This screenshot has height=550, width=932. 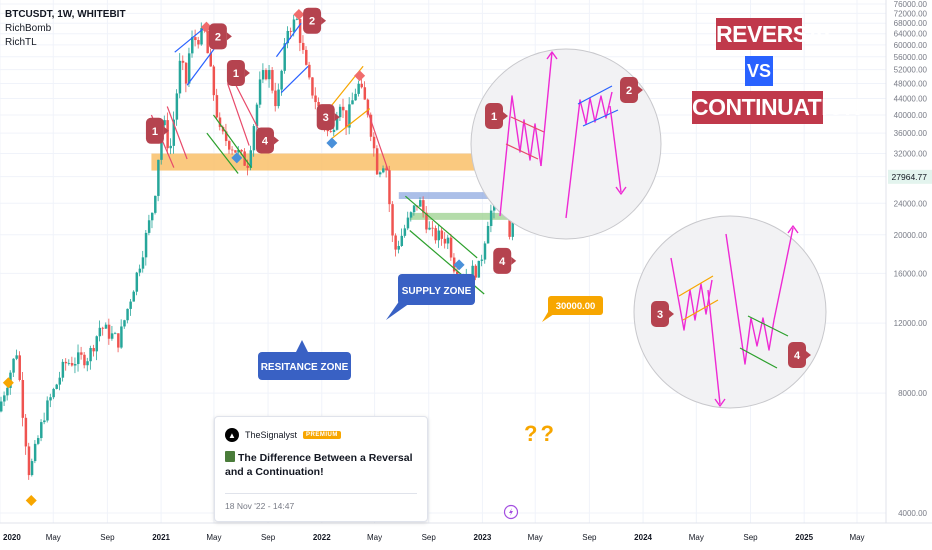 I want to click on marker-badge-6-pointer, so click(x=514, y=260).